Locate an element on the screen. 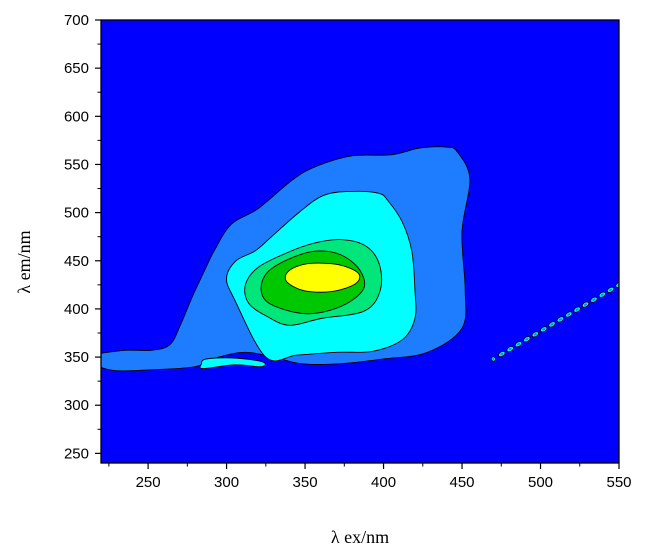 The height and width of the screenshot is (551, 649). x-tick-label: 250 is located at coordinates (148, 482).